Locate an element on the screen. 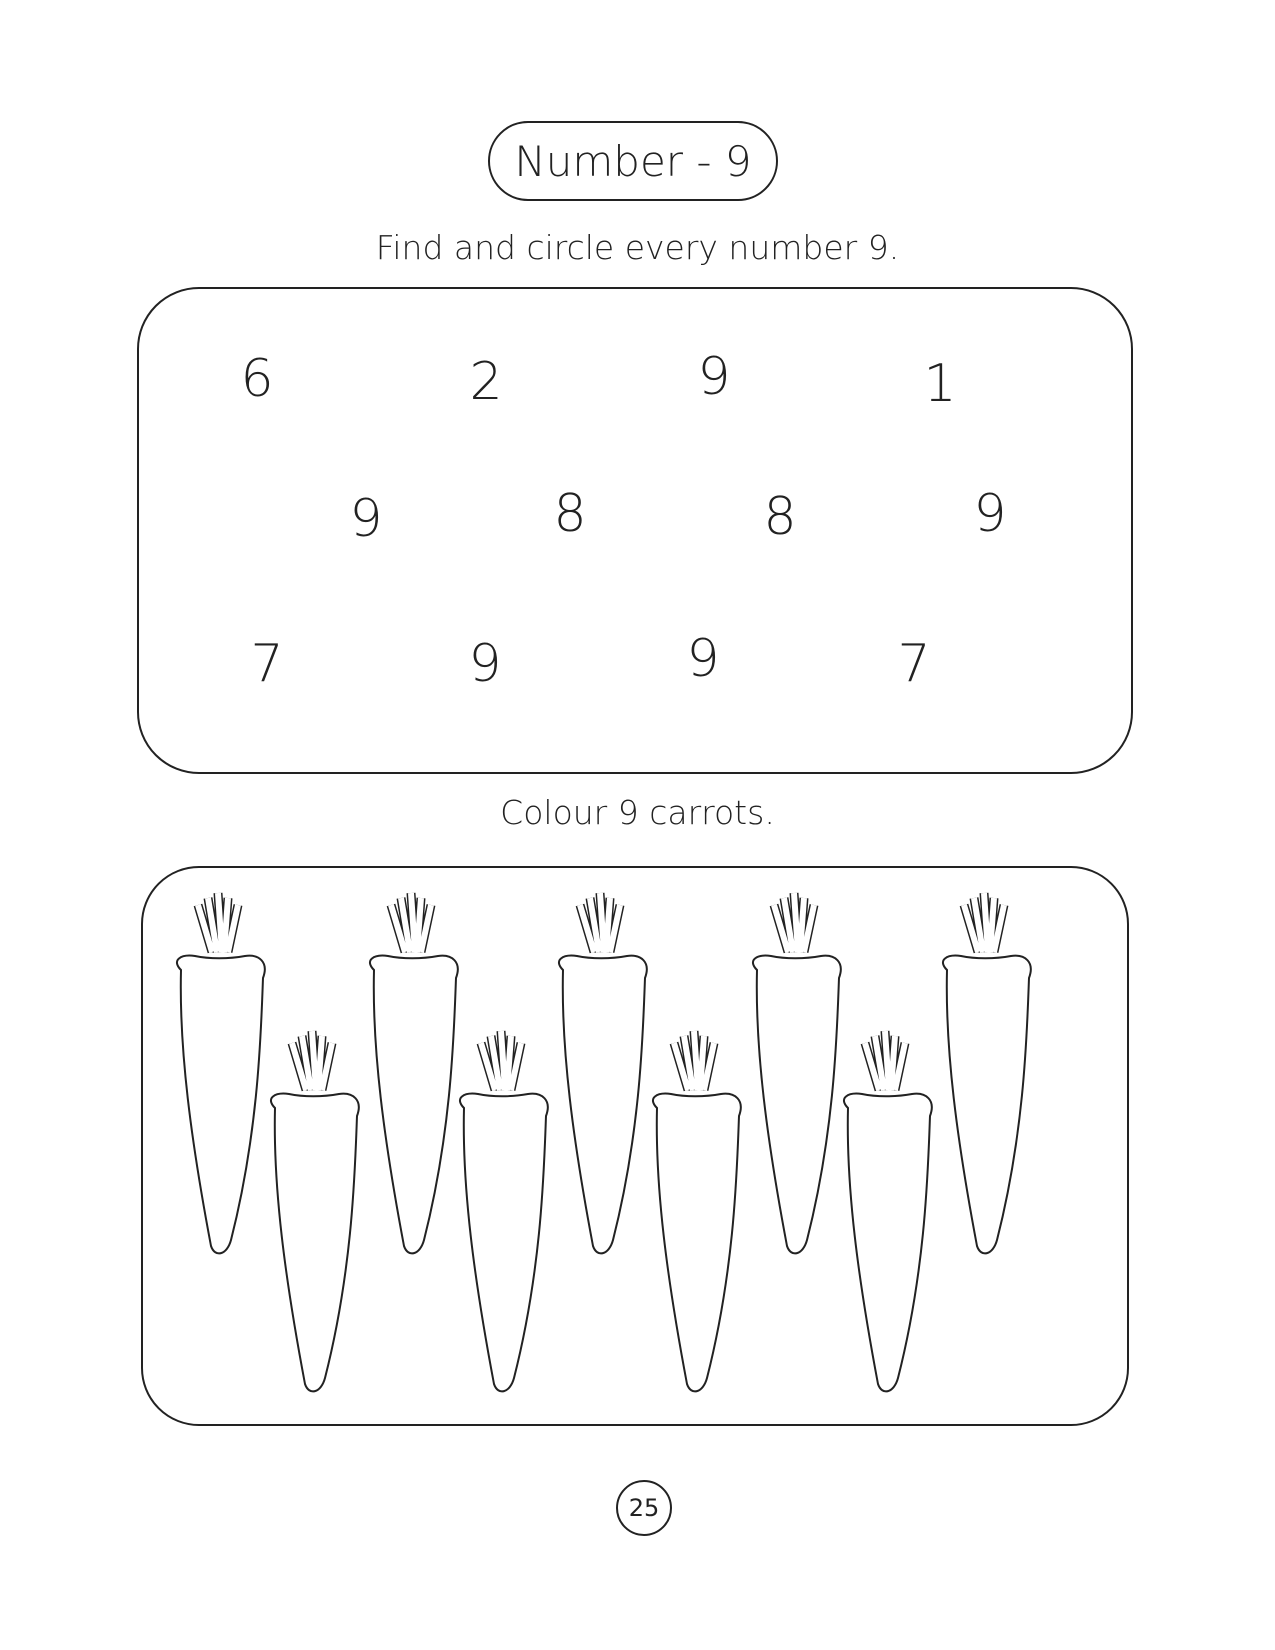 The width and height of the screenshot is (1275, 1650). number-item: 1 is located at coordinates (940, 384).